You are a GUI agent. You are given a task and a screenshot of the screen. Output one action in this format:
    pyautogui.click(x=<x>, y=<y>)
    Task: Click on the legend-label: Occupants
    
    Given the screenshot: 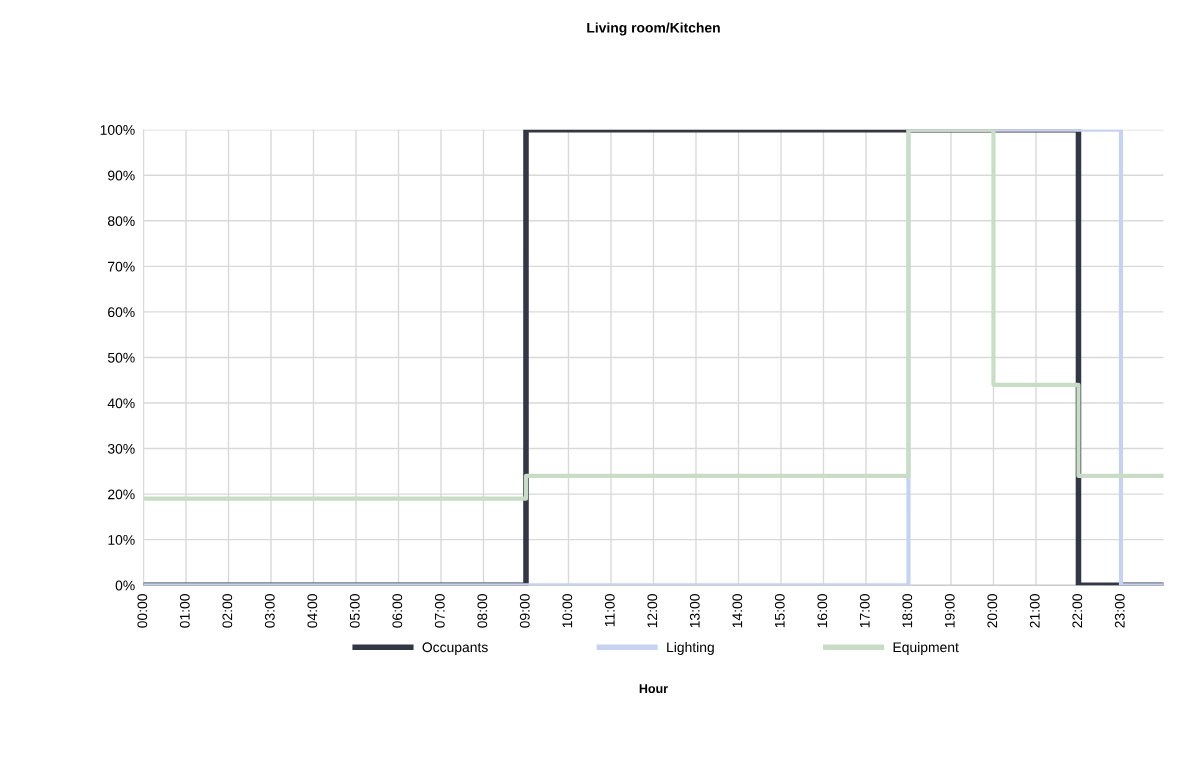 What is the action you would take?
    pyautogui.click(x=455, y=648)
    